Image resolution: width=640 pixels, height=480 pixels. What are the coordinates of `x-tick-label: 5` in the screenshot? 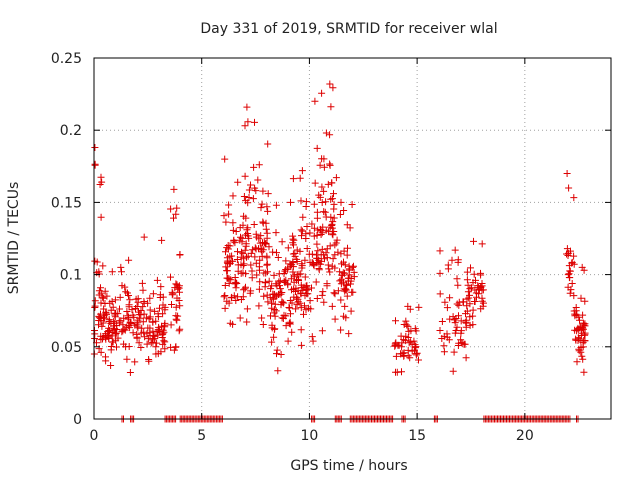 It's located at (201, 436).